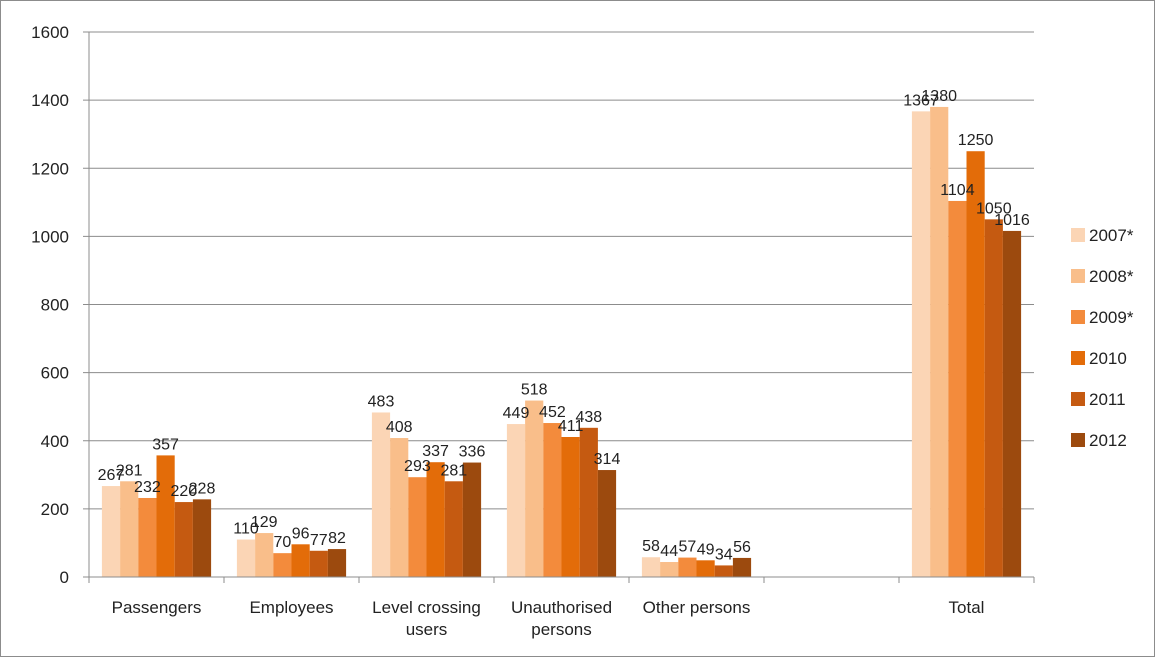 The height and width of the screenshot is (657, 1155). Describe the element at coordinates (921, 100) in the screenshot. I see `data-label: 1367` at that location.